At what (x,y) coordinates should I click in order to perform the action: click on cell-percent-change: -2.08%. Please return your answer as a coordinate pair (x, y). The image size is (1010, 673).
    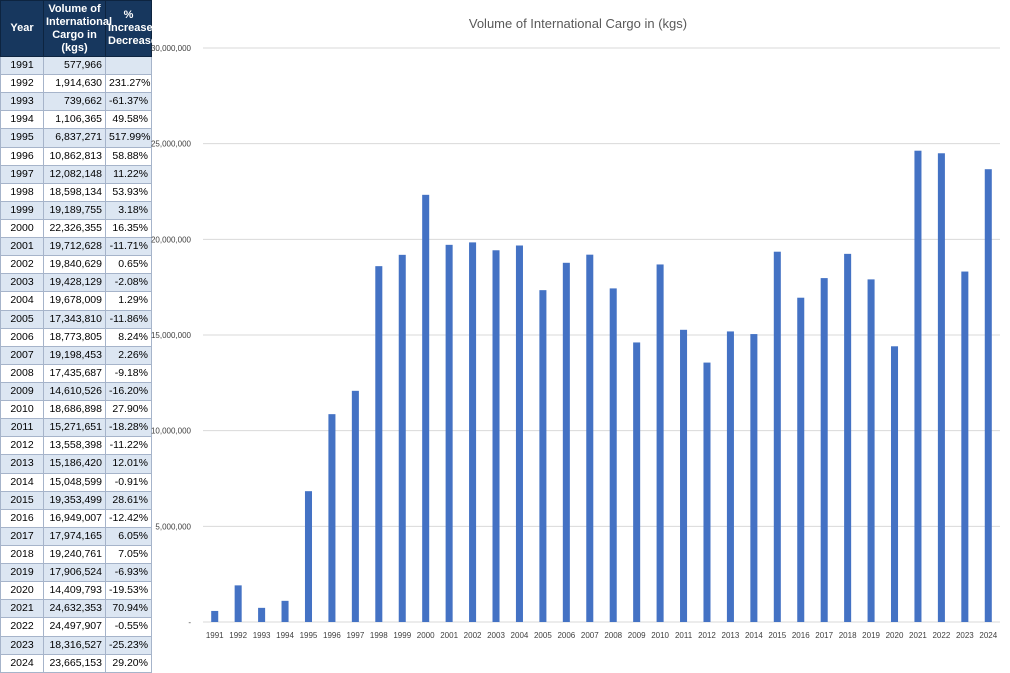
    Looking at the image, I should click on (128, 283).